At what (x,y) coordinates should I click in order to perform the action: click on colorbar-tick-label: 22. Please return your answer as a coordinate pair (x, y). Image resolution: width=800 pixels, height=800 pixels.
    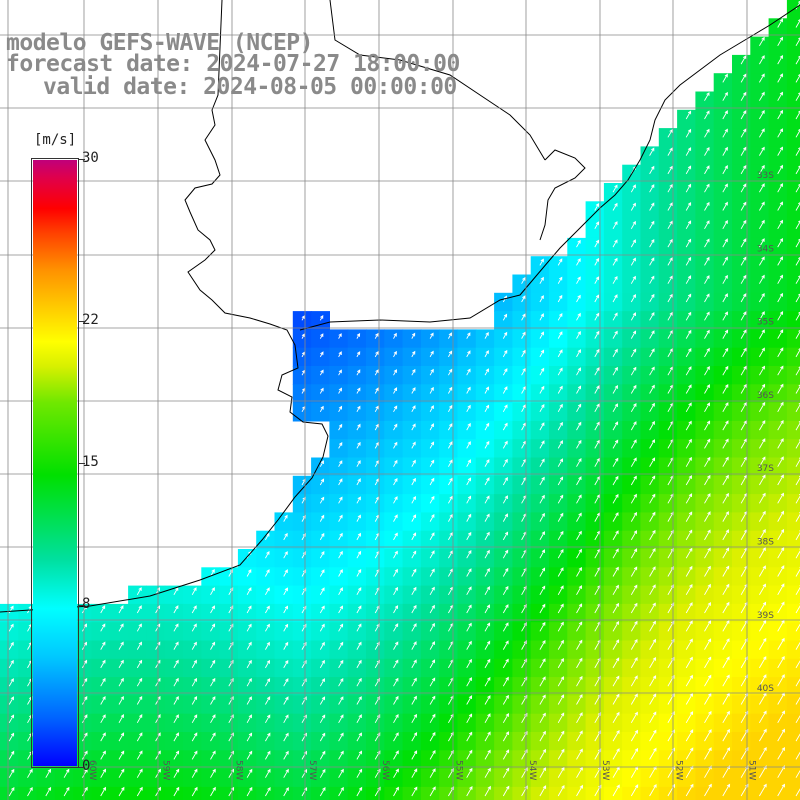
    Looking at the image, I should click on (90, 320).